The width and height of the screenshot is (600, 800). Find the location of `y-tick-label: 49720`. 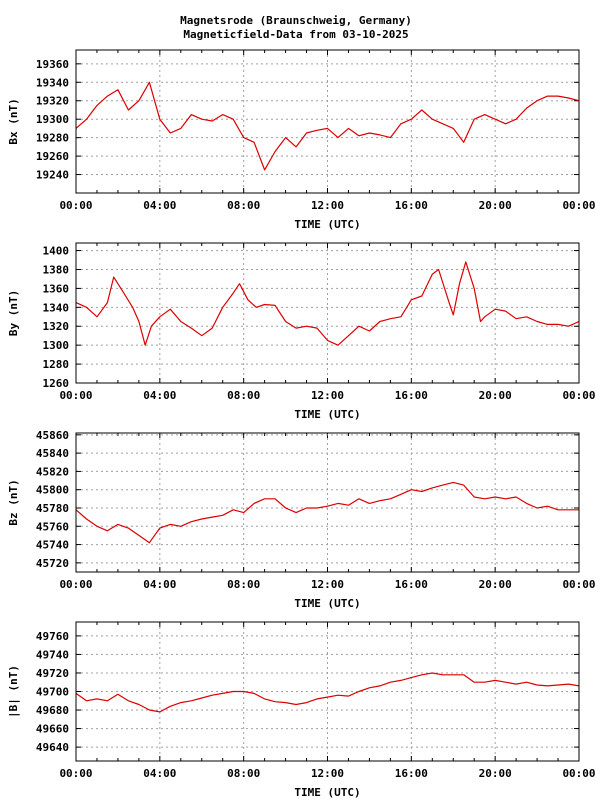

y-tick-label: 49720 is located at coordinates (52, 673).